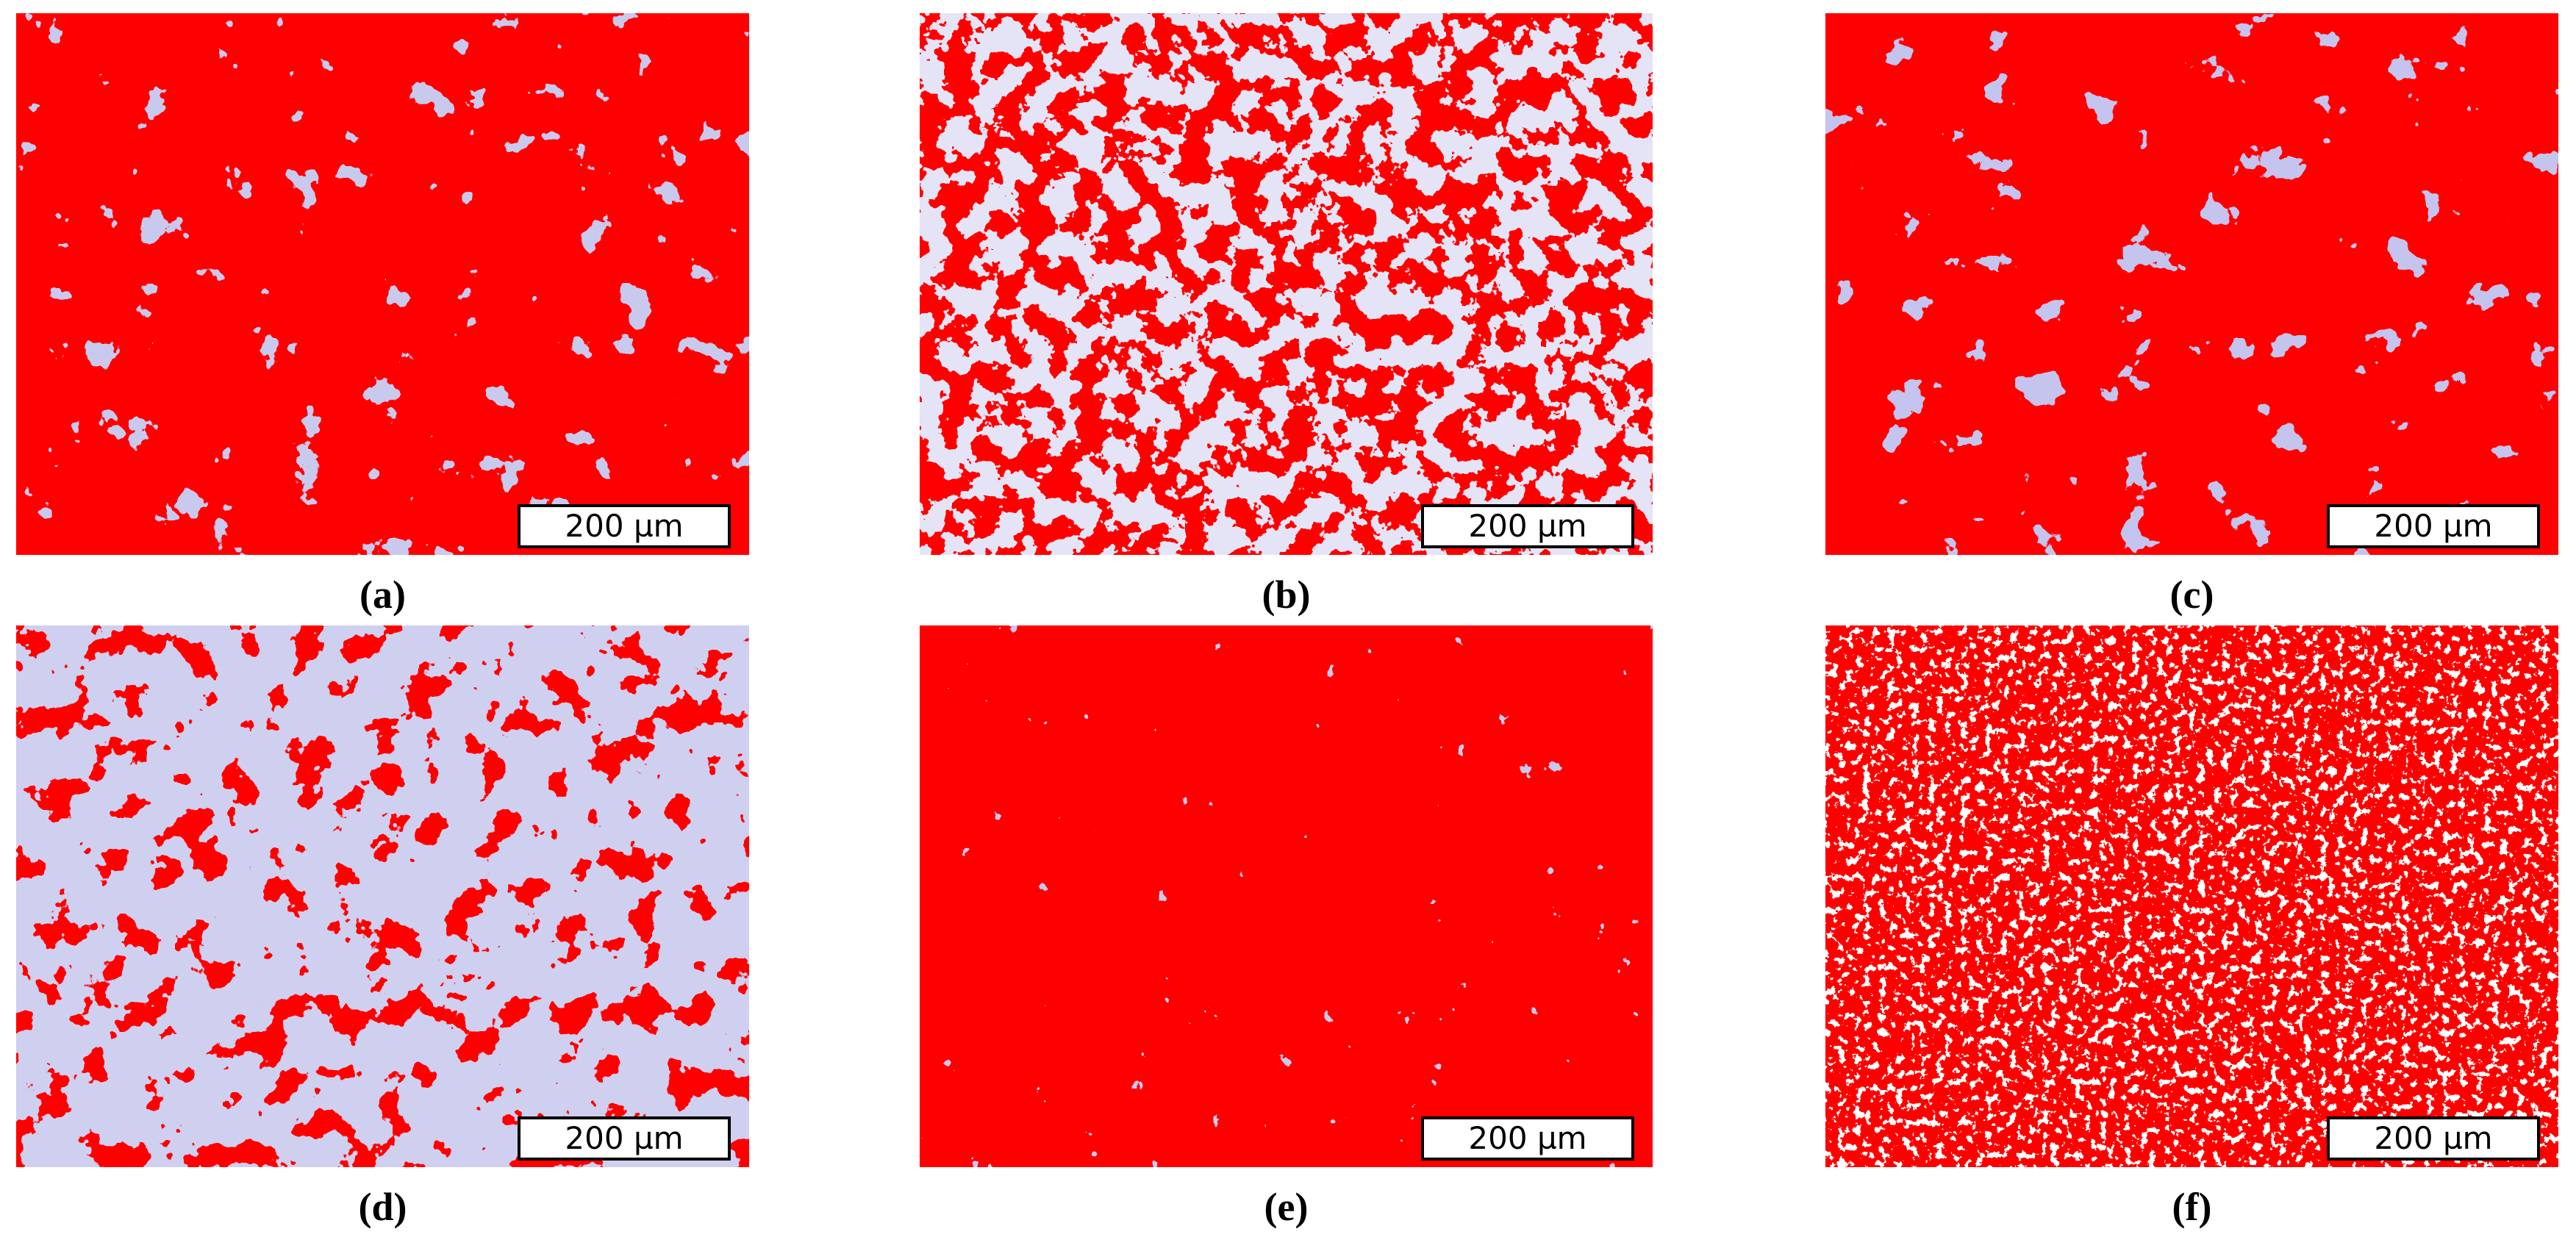  I want to click on panel: 200 µm (a), so click(382, 315).